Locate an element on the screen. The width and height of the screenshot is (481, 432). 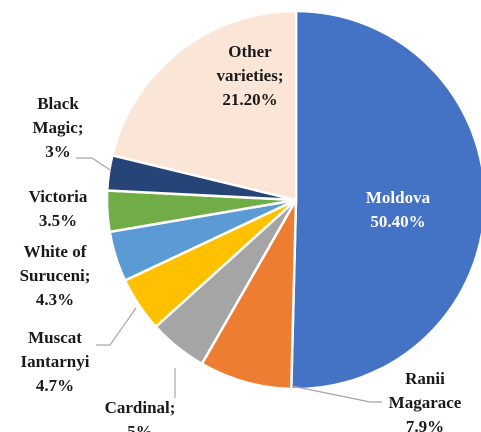
value-label: 21.20% is located at coordinates (250, 99).